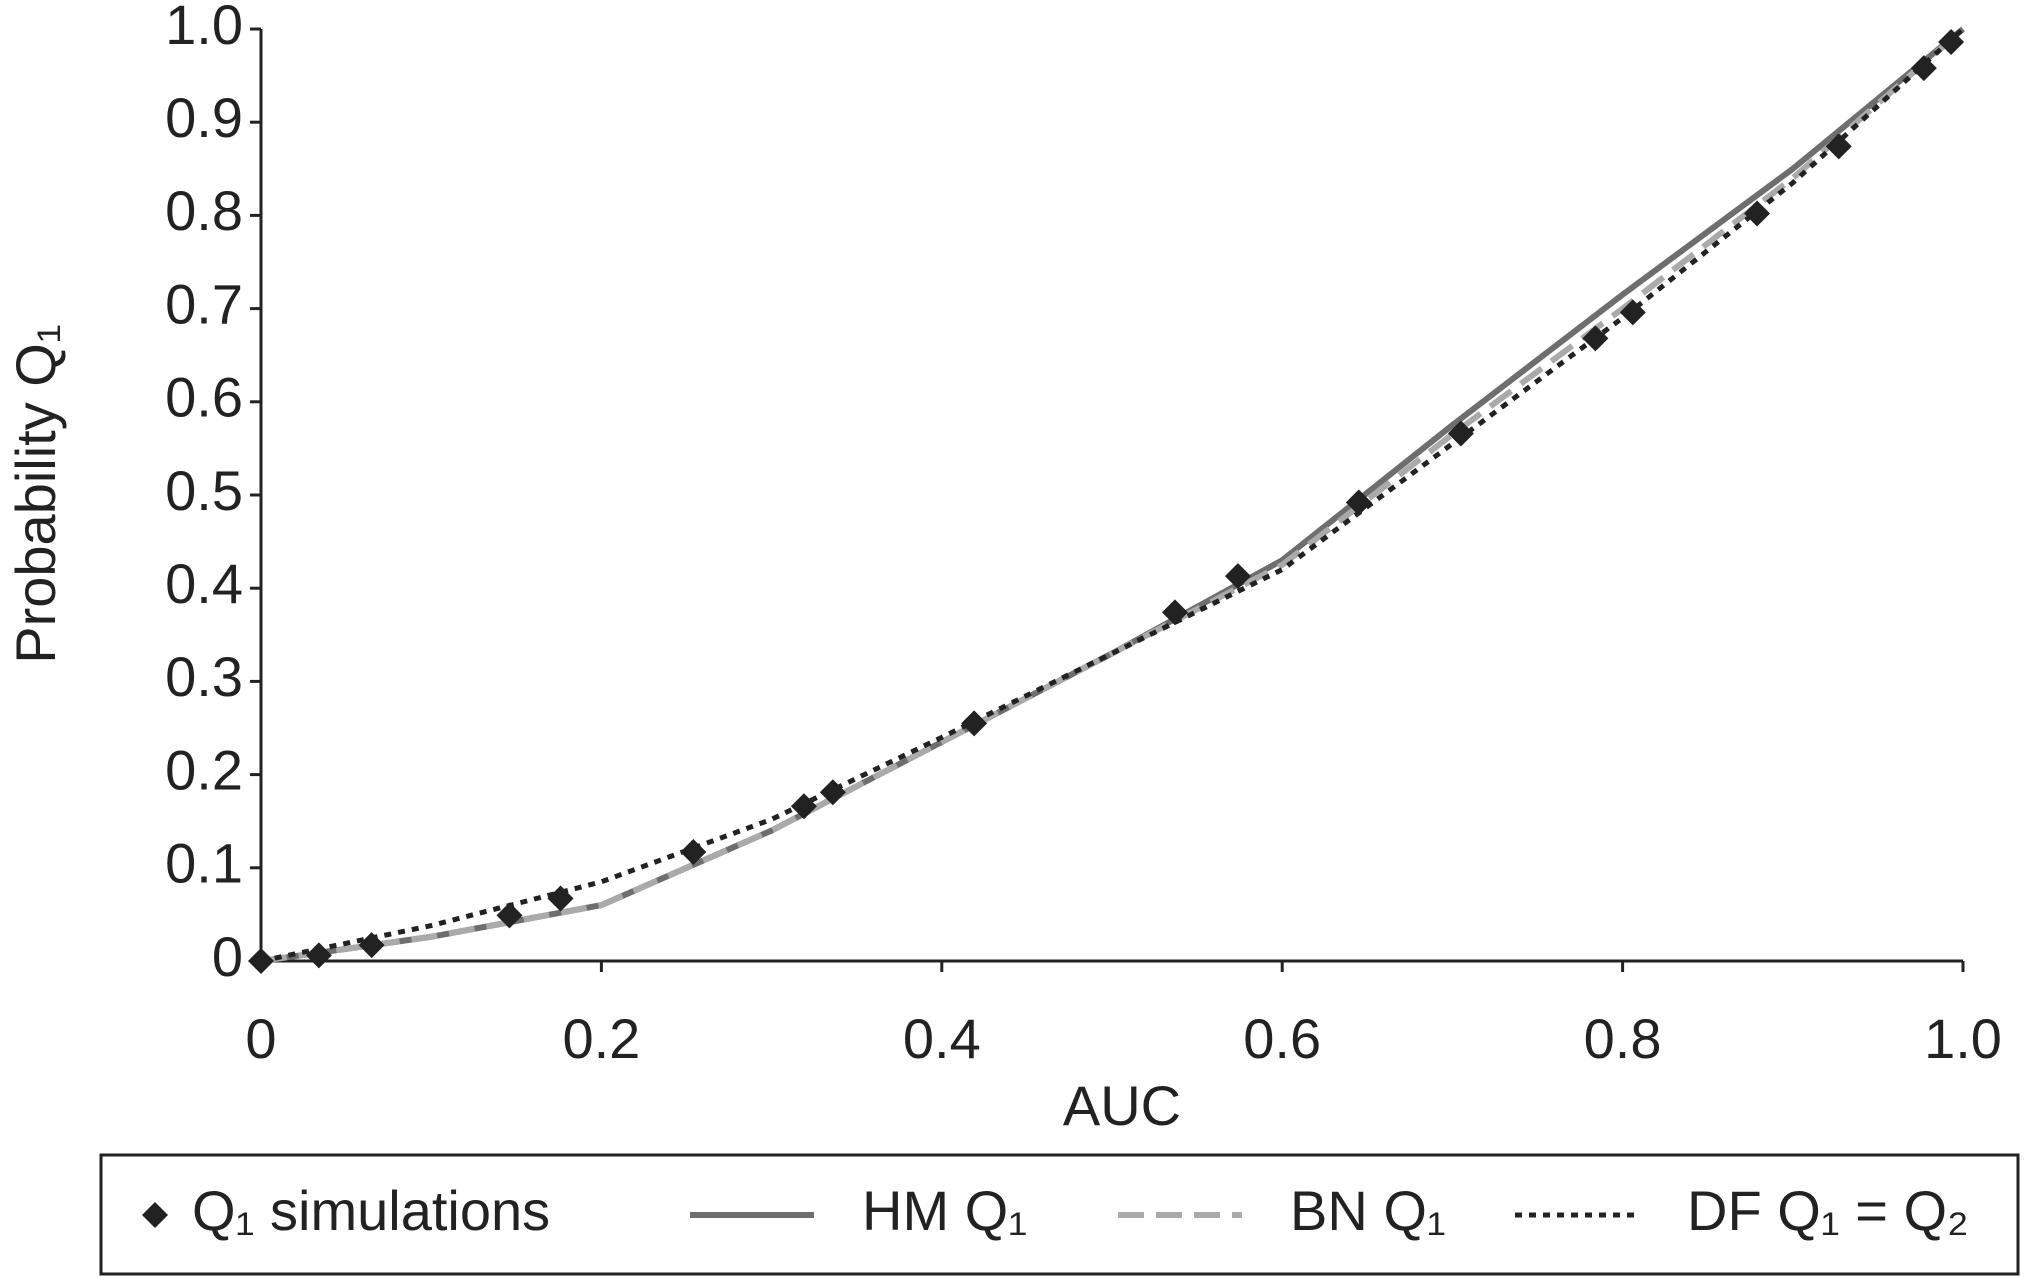  I want to click on y-axis-label: Probability Q₁, so click(35, 493).